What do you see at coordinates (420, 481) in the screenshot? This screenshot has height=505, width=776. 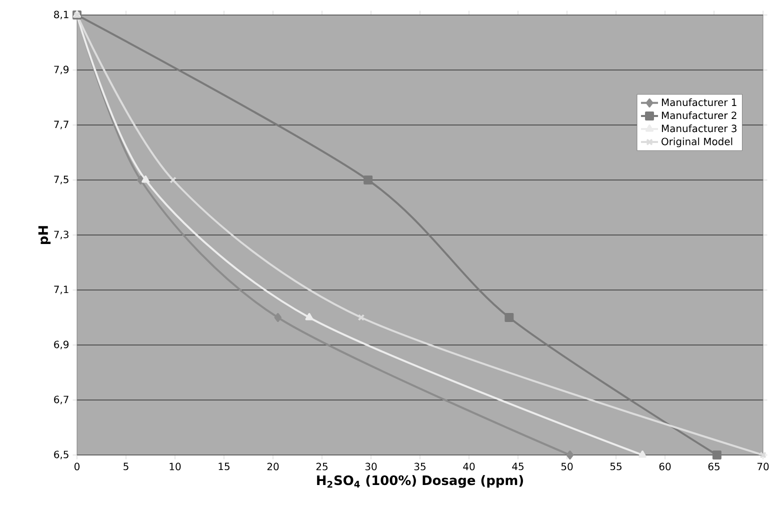 I see `x-axis-title: H$_{2}$SO$_{4}$ (100%) Dosage (ppm)` at bounding box center [420, 481].